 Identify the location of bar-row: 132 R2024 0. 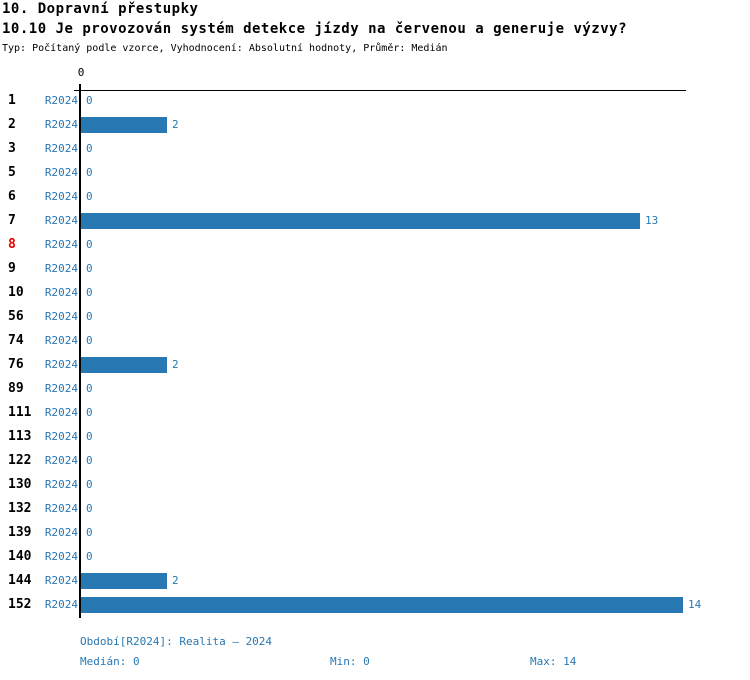
(375, 509).